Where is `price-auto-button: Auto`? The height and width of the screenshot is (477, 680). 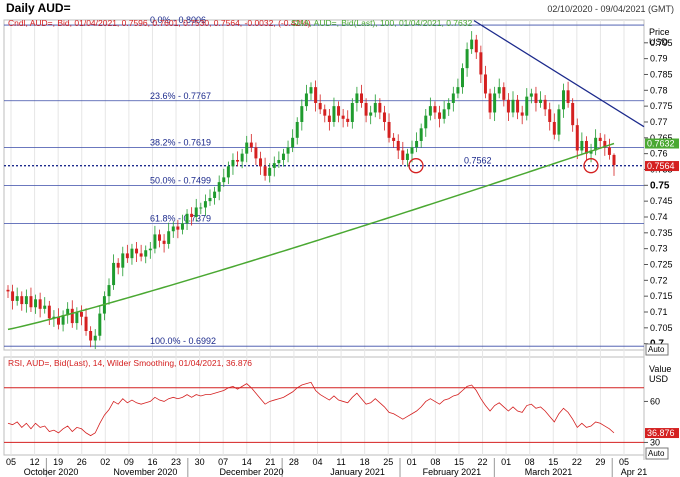 price-auto-button: Auto is located at coordinates (657, 349).